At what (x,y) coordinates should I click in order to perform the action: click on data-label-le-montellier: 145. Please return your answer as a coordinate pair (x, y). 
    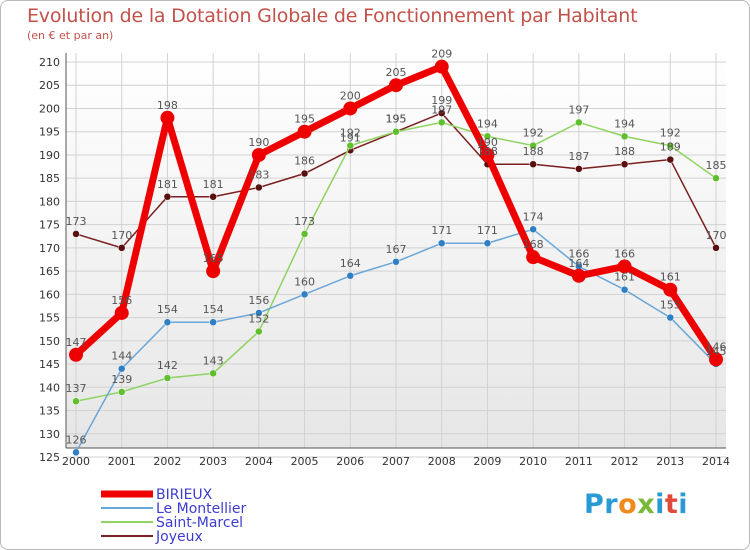
    Looking at the image, I should click on (716, 351).